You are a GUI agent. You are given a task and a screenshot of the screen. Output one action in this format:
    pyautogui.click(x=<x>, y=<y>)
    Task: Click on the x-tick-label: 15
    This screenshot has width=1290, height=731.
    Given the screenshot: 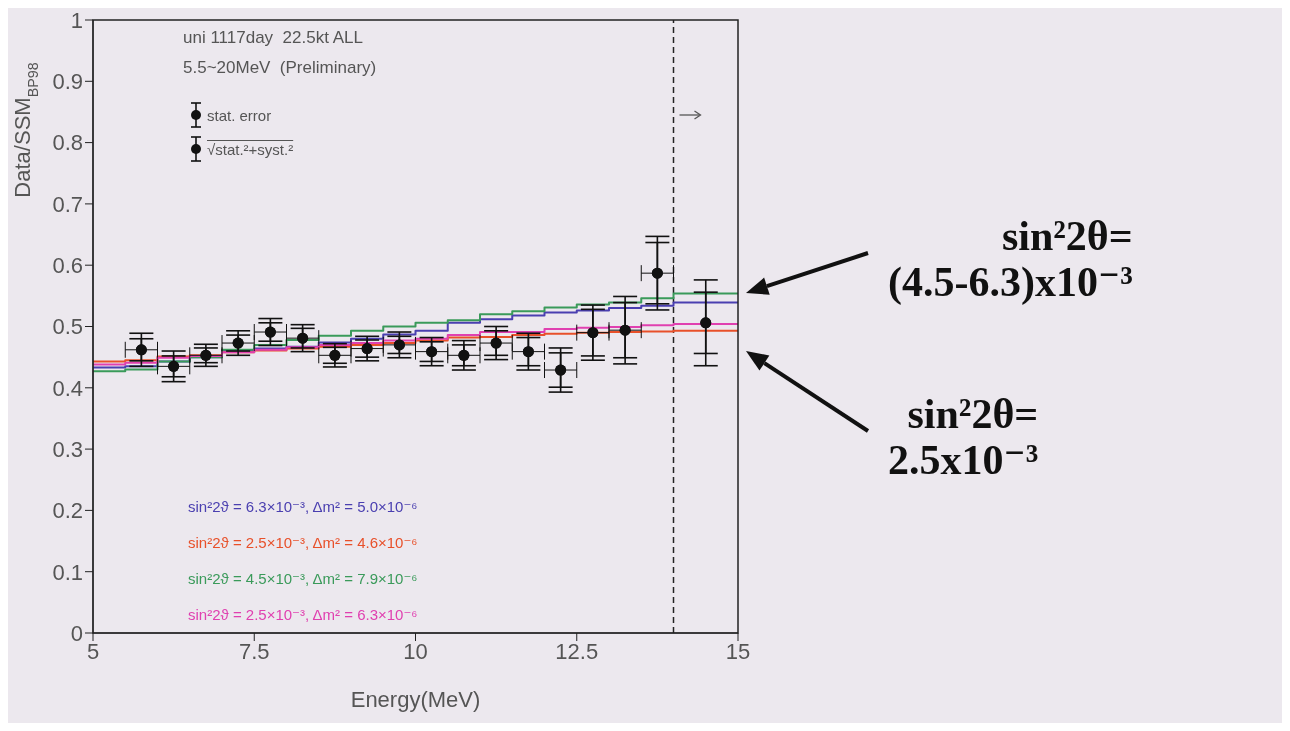 What is the action you would take?
    pyautogui.click(x=738, y=651)
    